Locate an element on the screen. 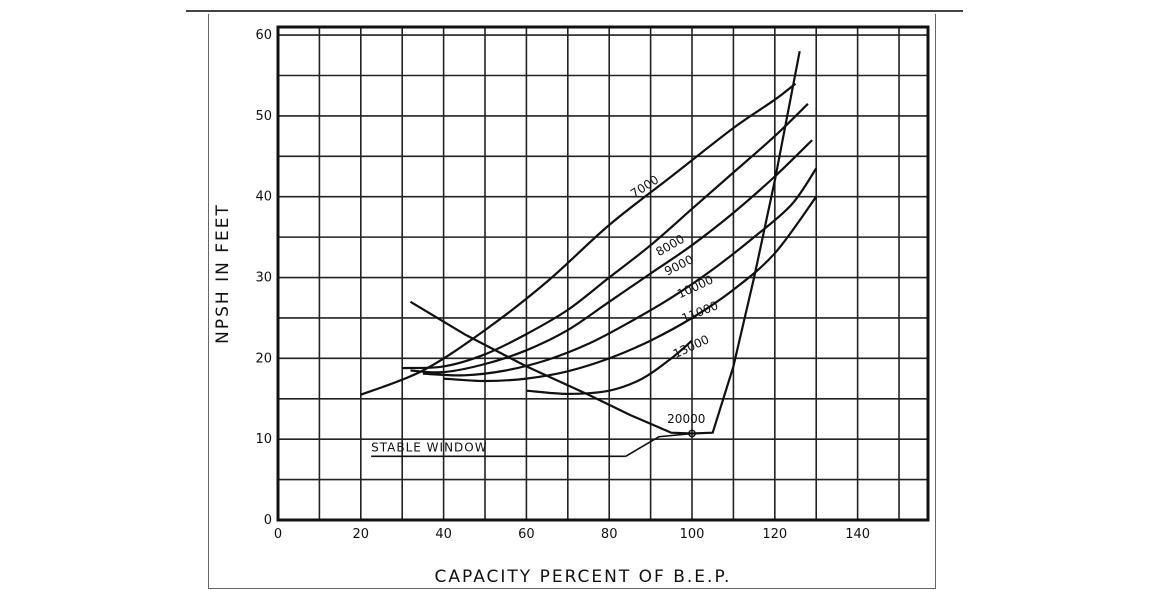  annotations: STABLE WINDOW is located at coordinates (533, 443).